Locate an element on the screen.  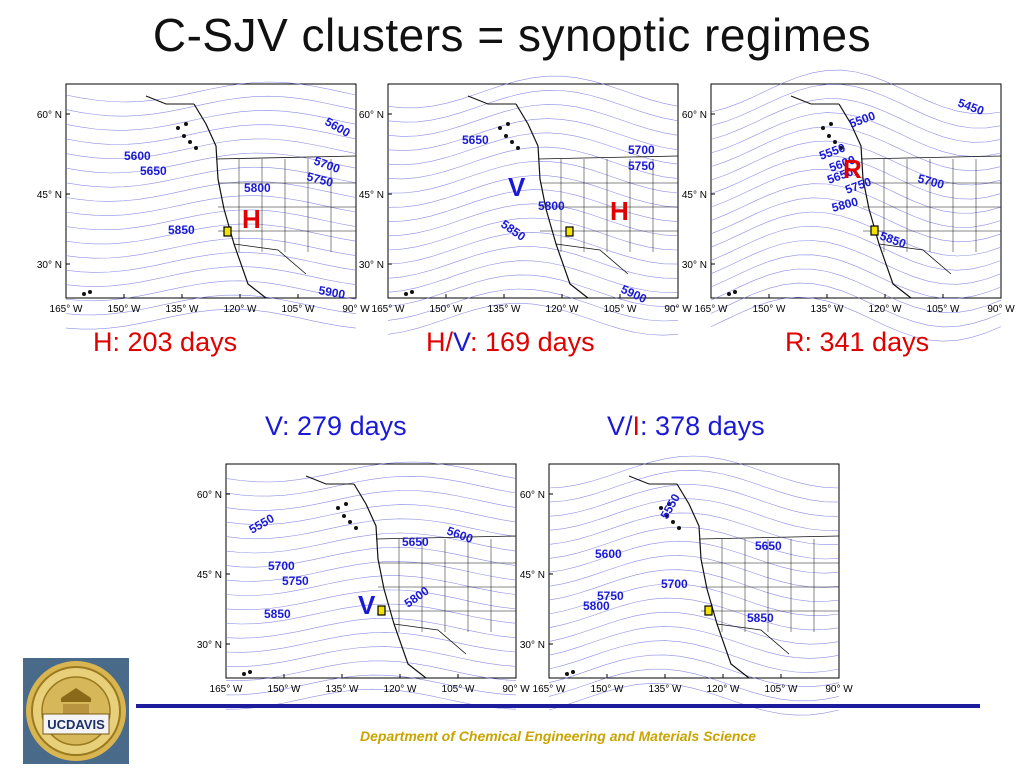
caption-vi: V/I: 378 days is located at coordinates (686, 426).